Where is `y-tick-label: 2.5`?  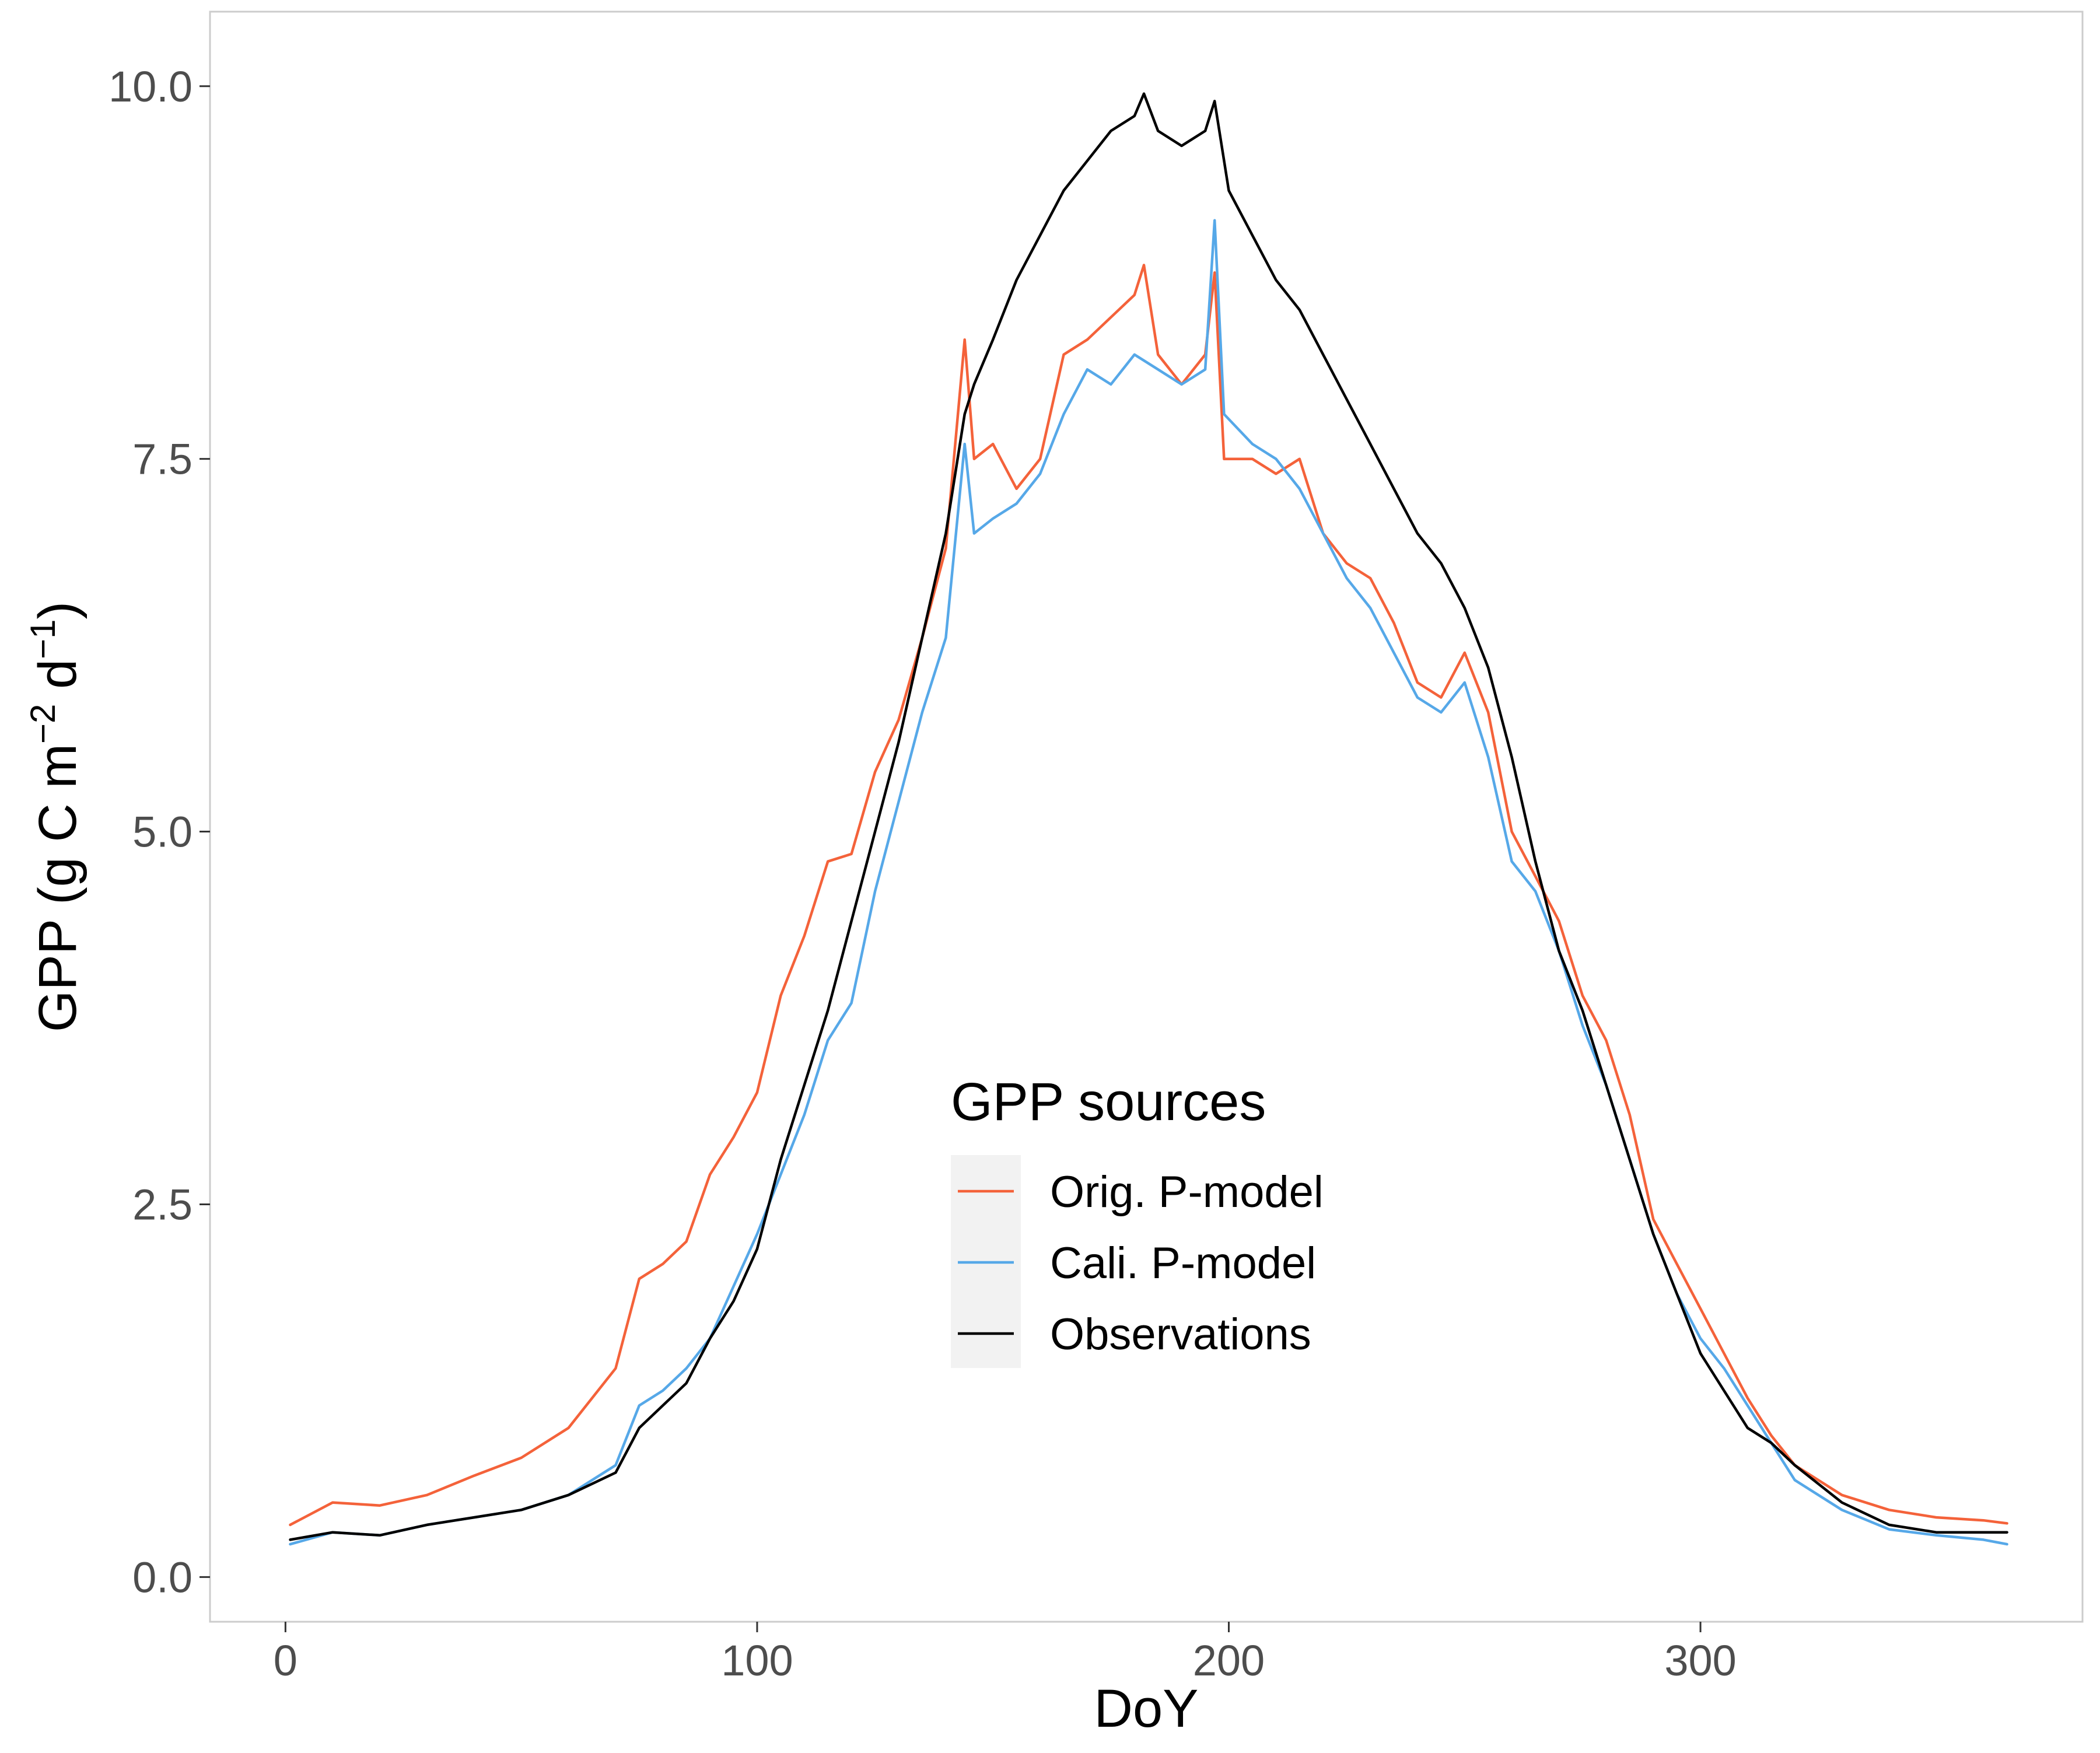
y-tick-label: 2.5 is located at coordinates (162, 1204).